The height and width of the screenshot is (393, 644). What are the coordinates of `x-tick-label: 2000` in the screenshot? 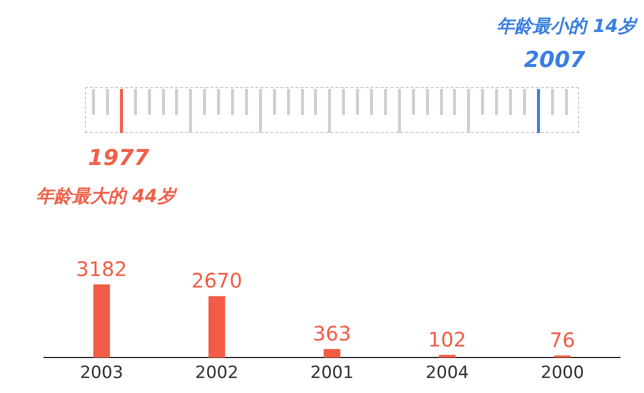 It's located at (562, 373).